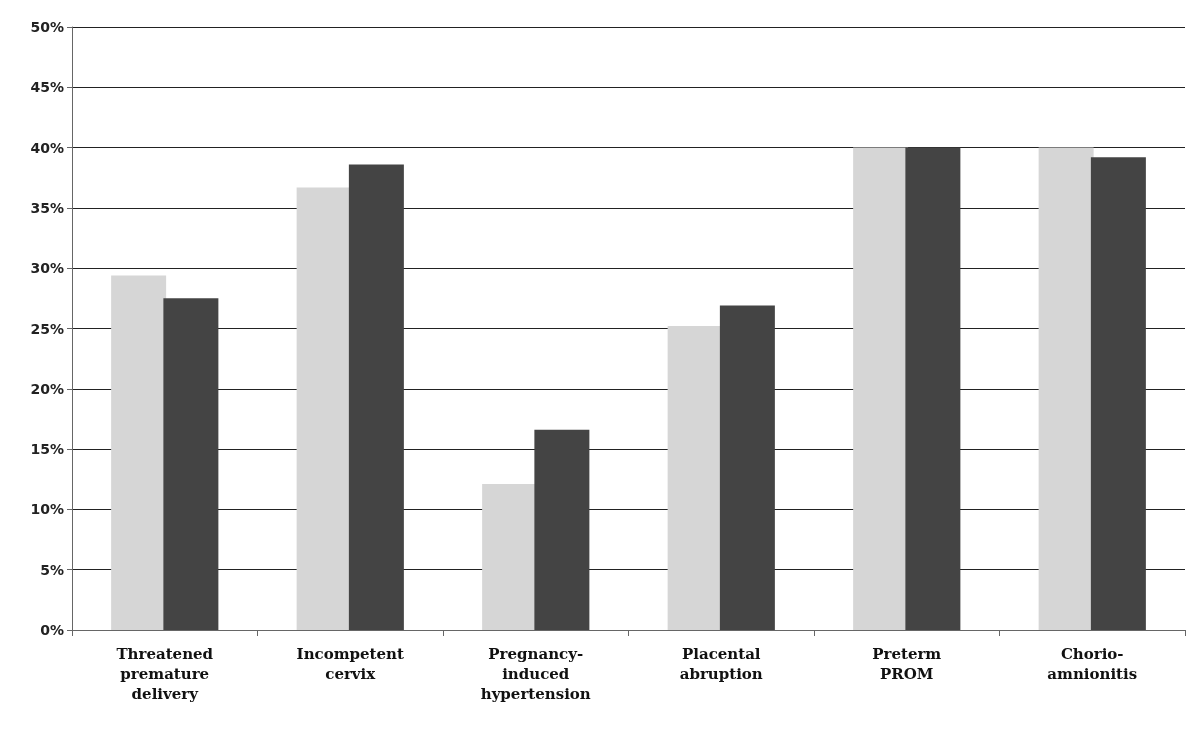 This screenshot has height=732, width=1192. I want to click on x-tick-label: Placental abruption, so click(721, 664).